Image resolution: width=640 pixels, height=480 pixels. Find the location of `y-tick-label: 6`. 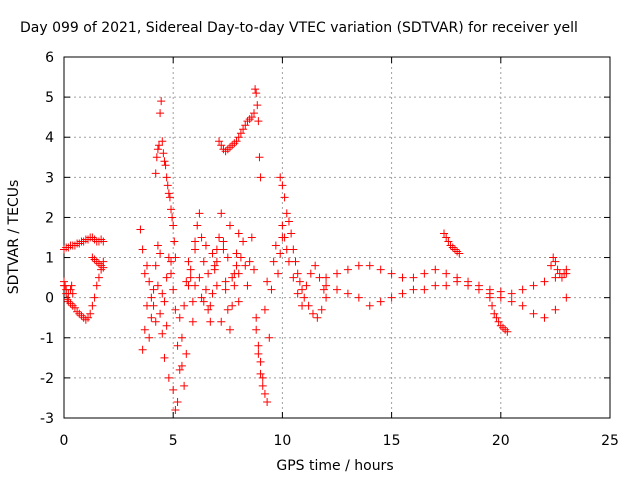

y-tick-label: 6 is located at coordinates (49, 58).